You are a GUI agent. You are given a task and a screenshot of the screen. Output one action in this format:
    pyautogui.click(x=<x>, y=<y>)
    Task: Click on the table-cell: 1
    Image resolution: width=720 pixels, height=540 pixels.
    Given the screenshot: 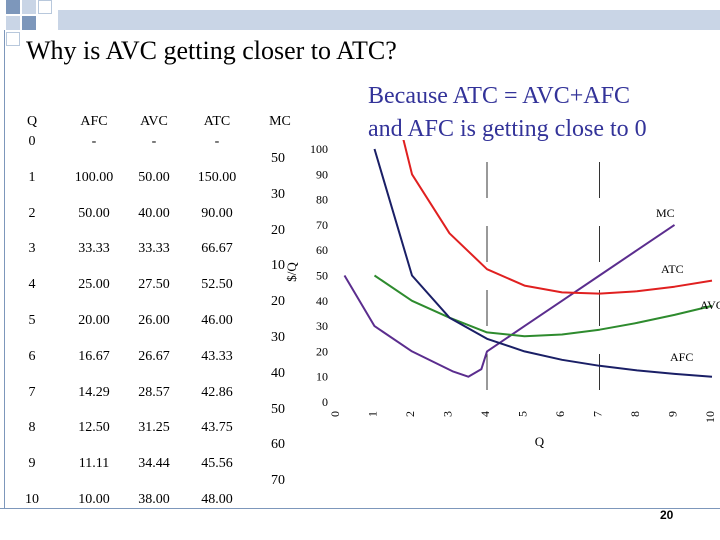 What is the action you would take?
    pyautogui.click(x=32, y=177)
    